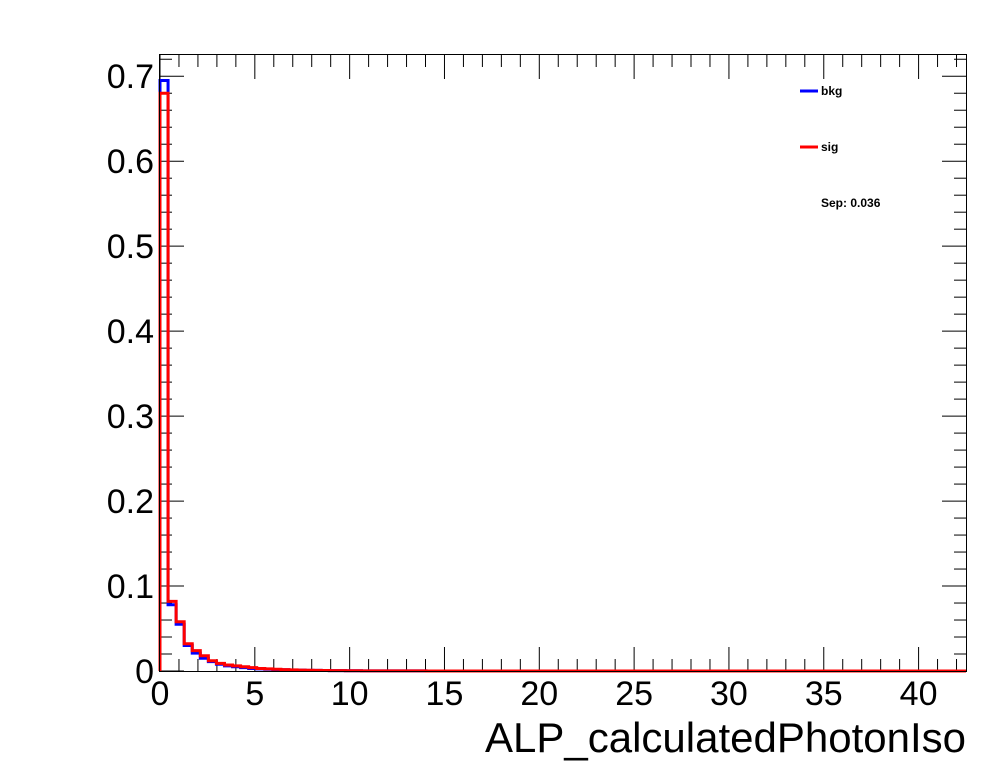 The width and height of the screenshot is (996, 772). Describe the element at coordinates (130, 587) in the screenshot. I see `y-tick-label: 0.1` at that location.